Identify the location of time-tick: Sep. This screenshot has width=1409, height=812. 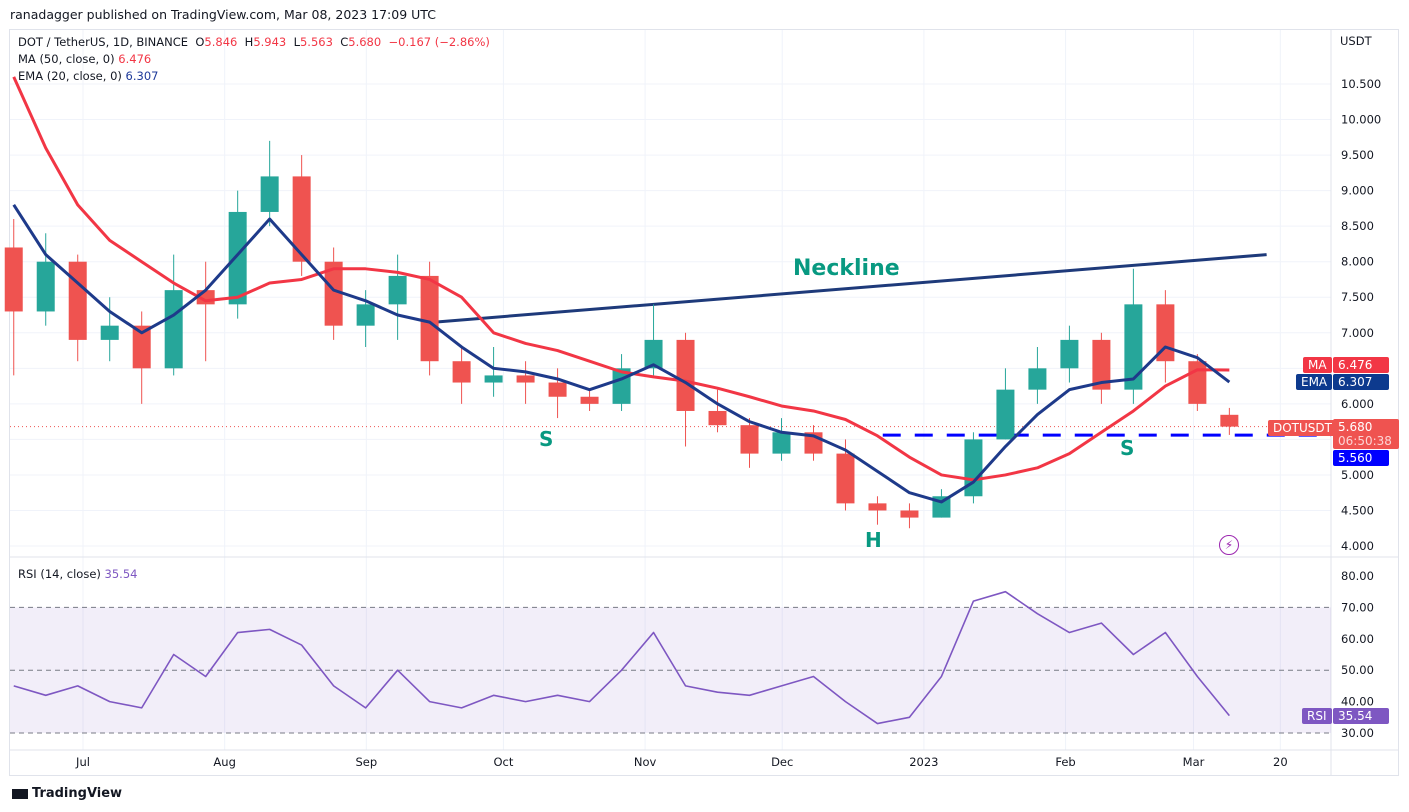
(366, 762).